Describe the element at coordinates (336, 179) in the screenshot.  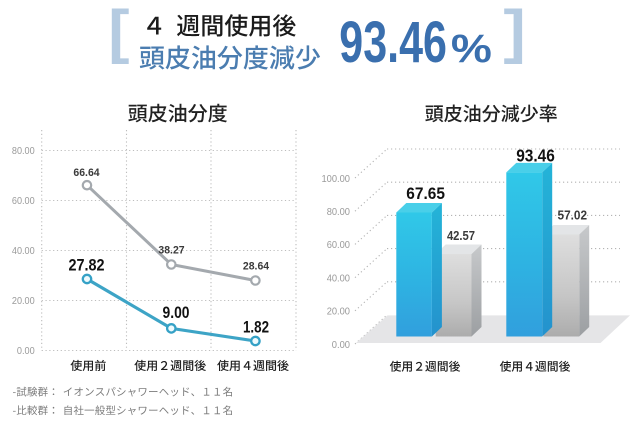
I see `svg-text: 100.00` at that location.